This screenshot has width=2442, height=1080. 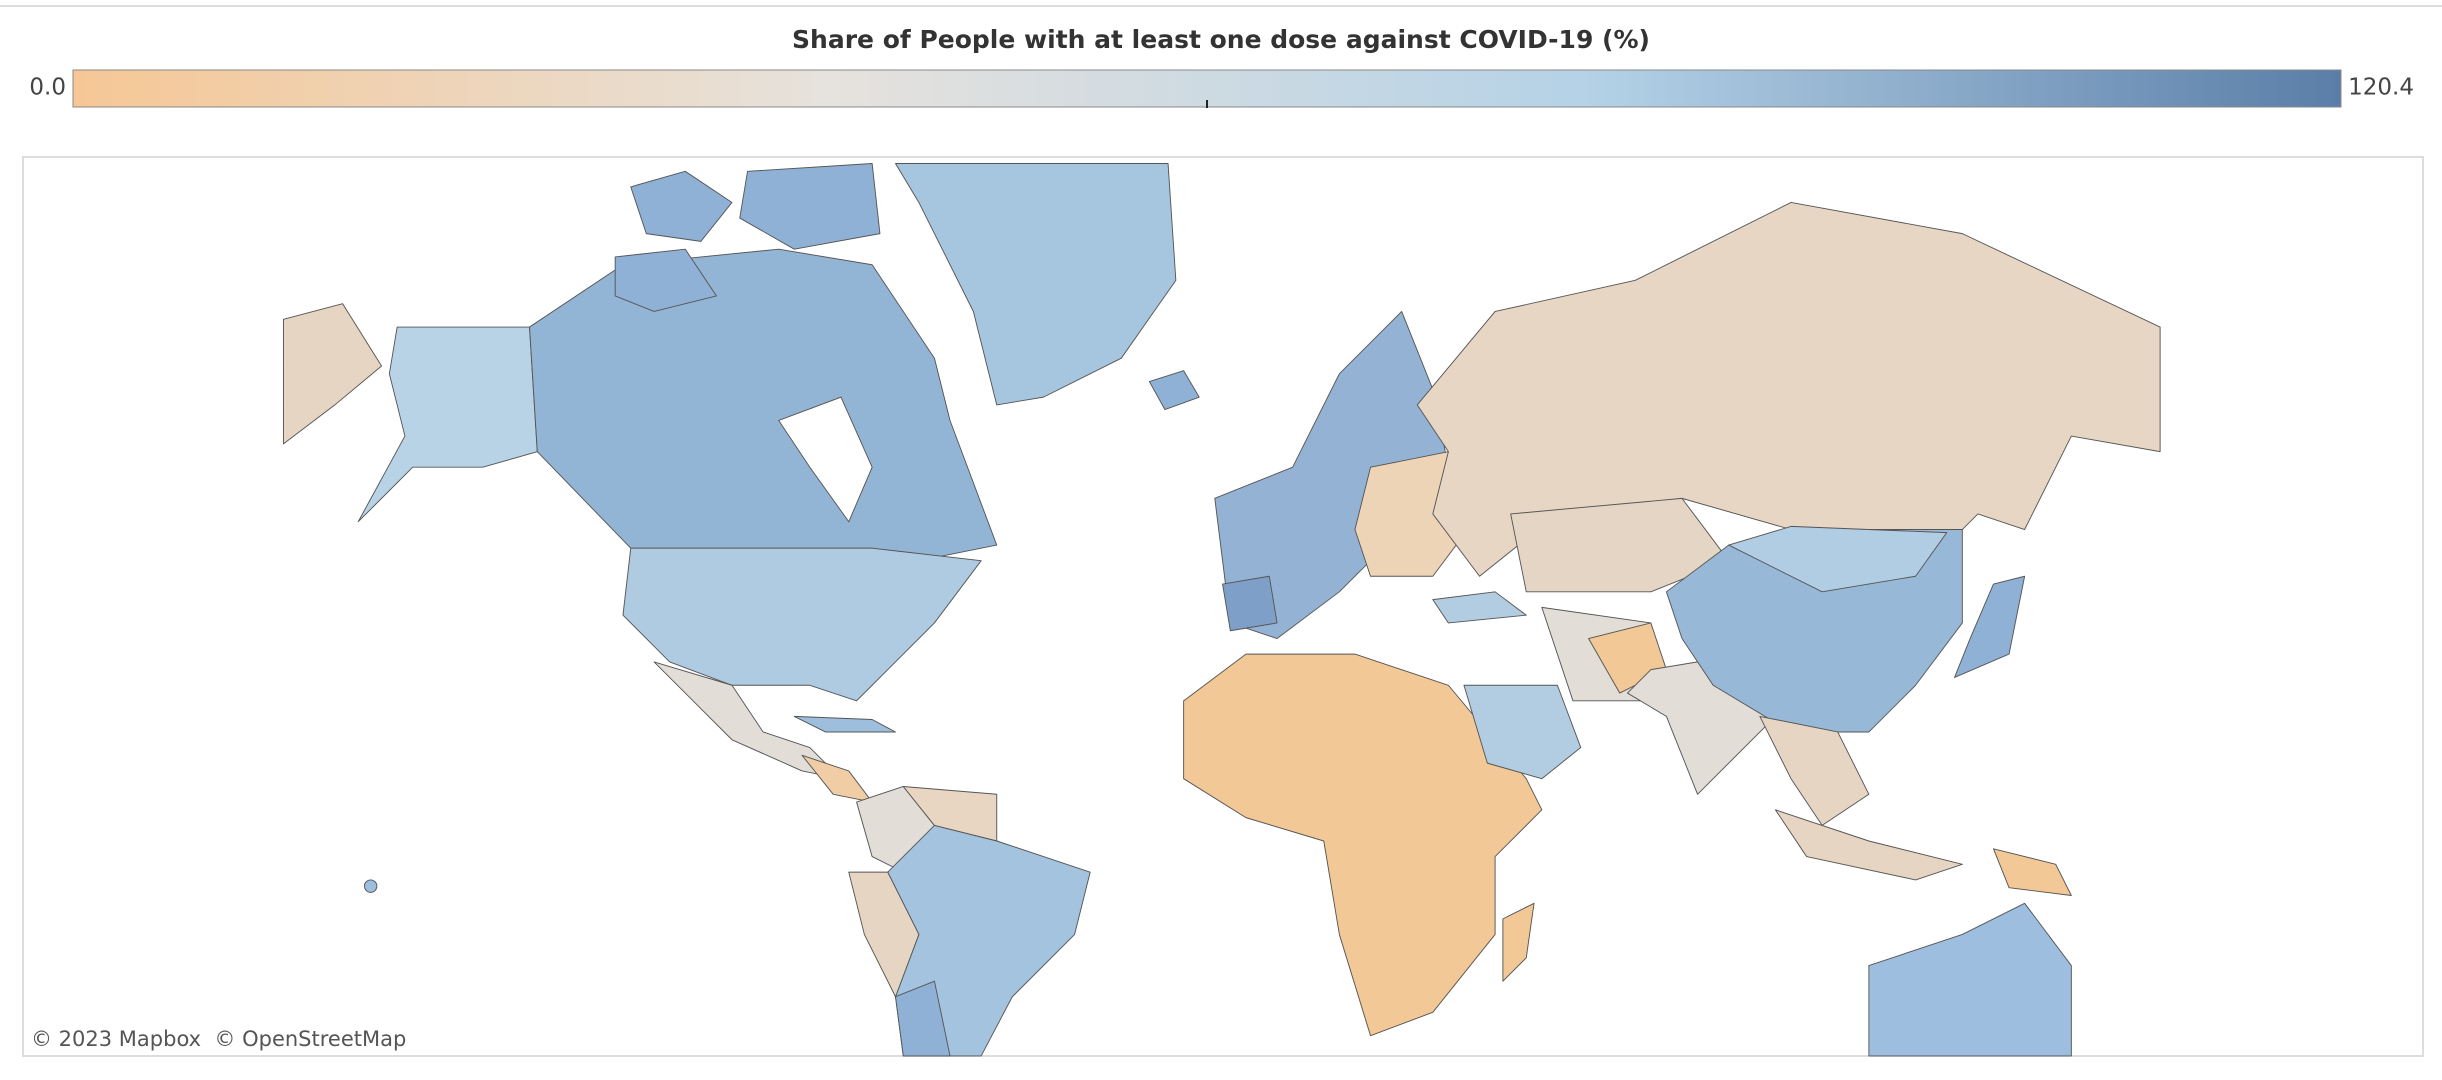 I want to click on madagascar, so click(x=1518, y=942).